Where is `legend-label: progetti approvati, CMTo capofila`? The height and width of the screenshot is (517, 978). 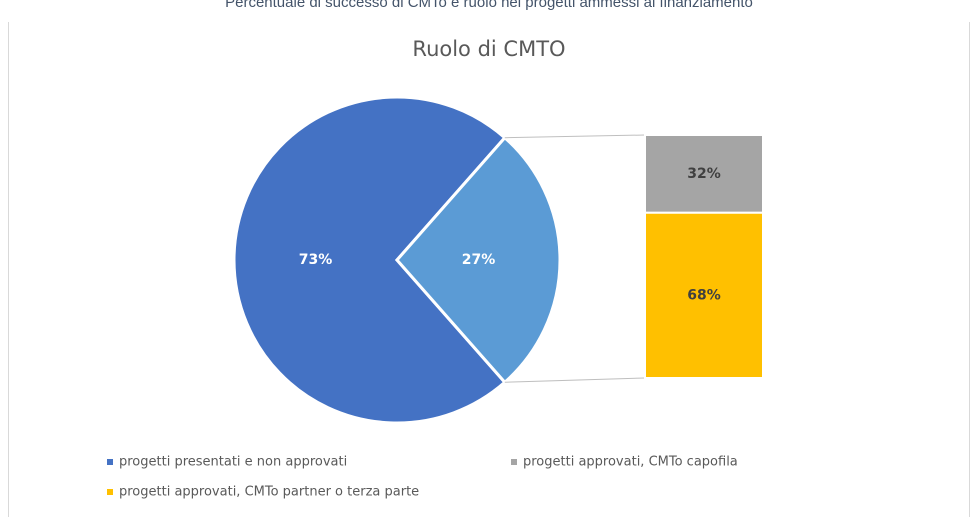 legend-label: progetti approvati, CMTo capofila is located at coordinates (630, 462).